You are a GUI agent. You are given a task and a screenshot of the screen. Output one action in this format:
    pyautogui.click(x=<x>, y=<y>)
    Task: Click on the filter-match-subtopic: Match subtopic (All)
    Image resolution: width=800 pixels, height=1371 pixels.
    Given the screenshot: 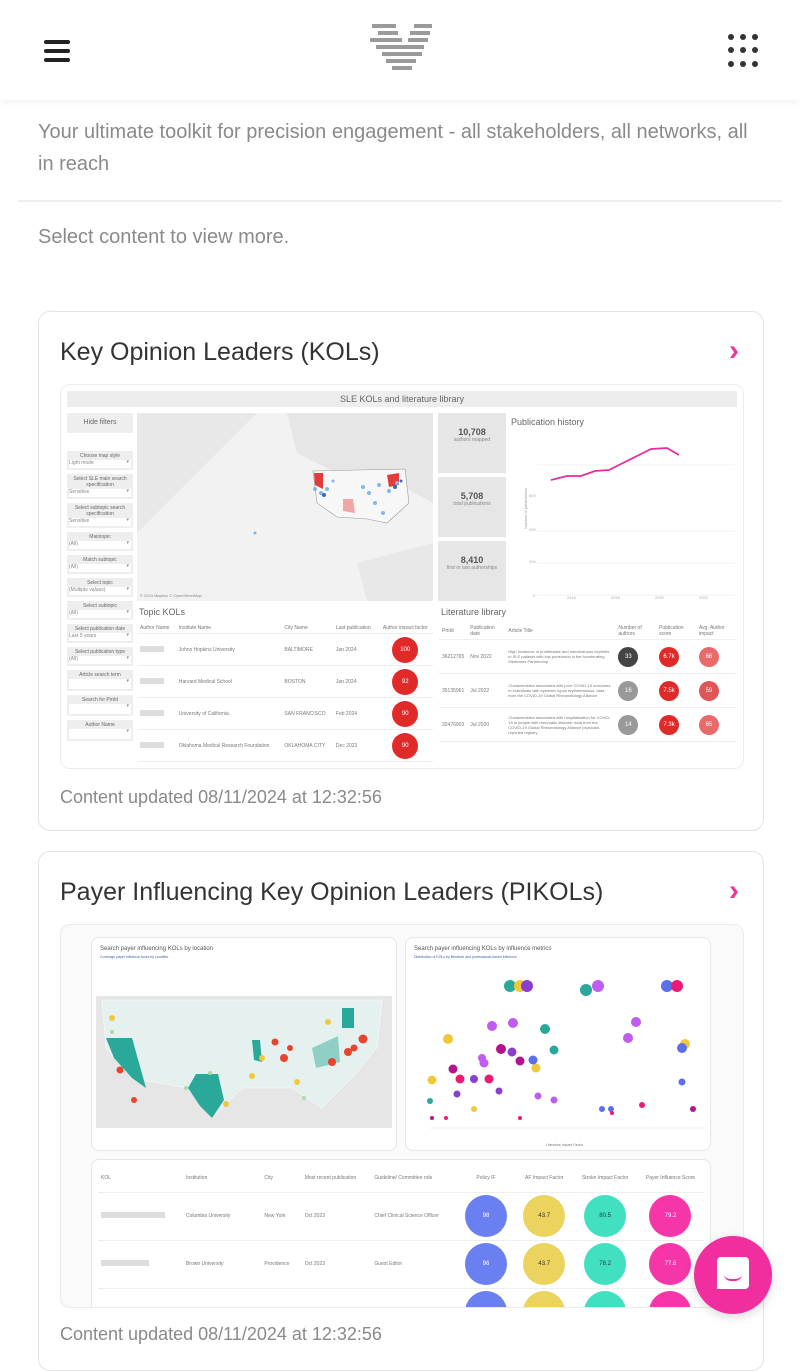 What is the action you would take?
    pyautogui.click(x=100, y=564)
    